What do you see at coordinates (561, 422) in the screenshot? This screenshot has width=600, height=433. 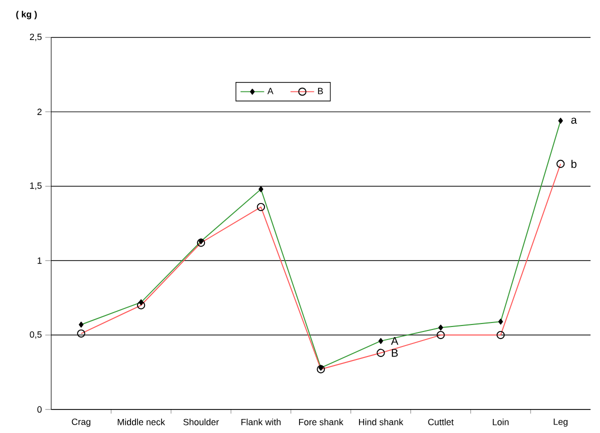 I see `x-tick-label: Leg` at bounding box center [561, 422].